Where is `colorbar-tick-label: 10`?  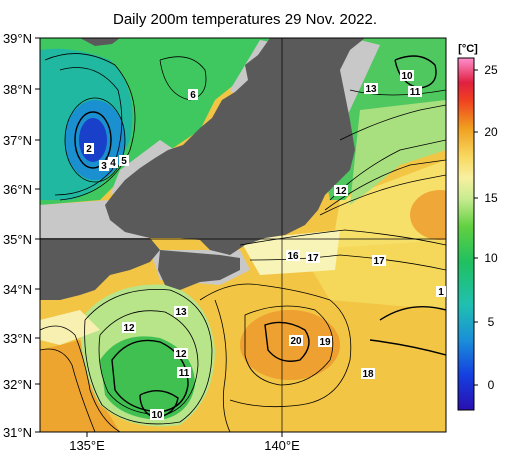 colorbar-tick-label: 10 is located at coordinates (491, 258).